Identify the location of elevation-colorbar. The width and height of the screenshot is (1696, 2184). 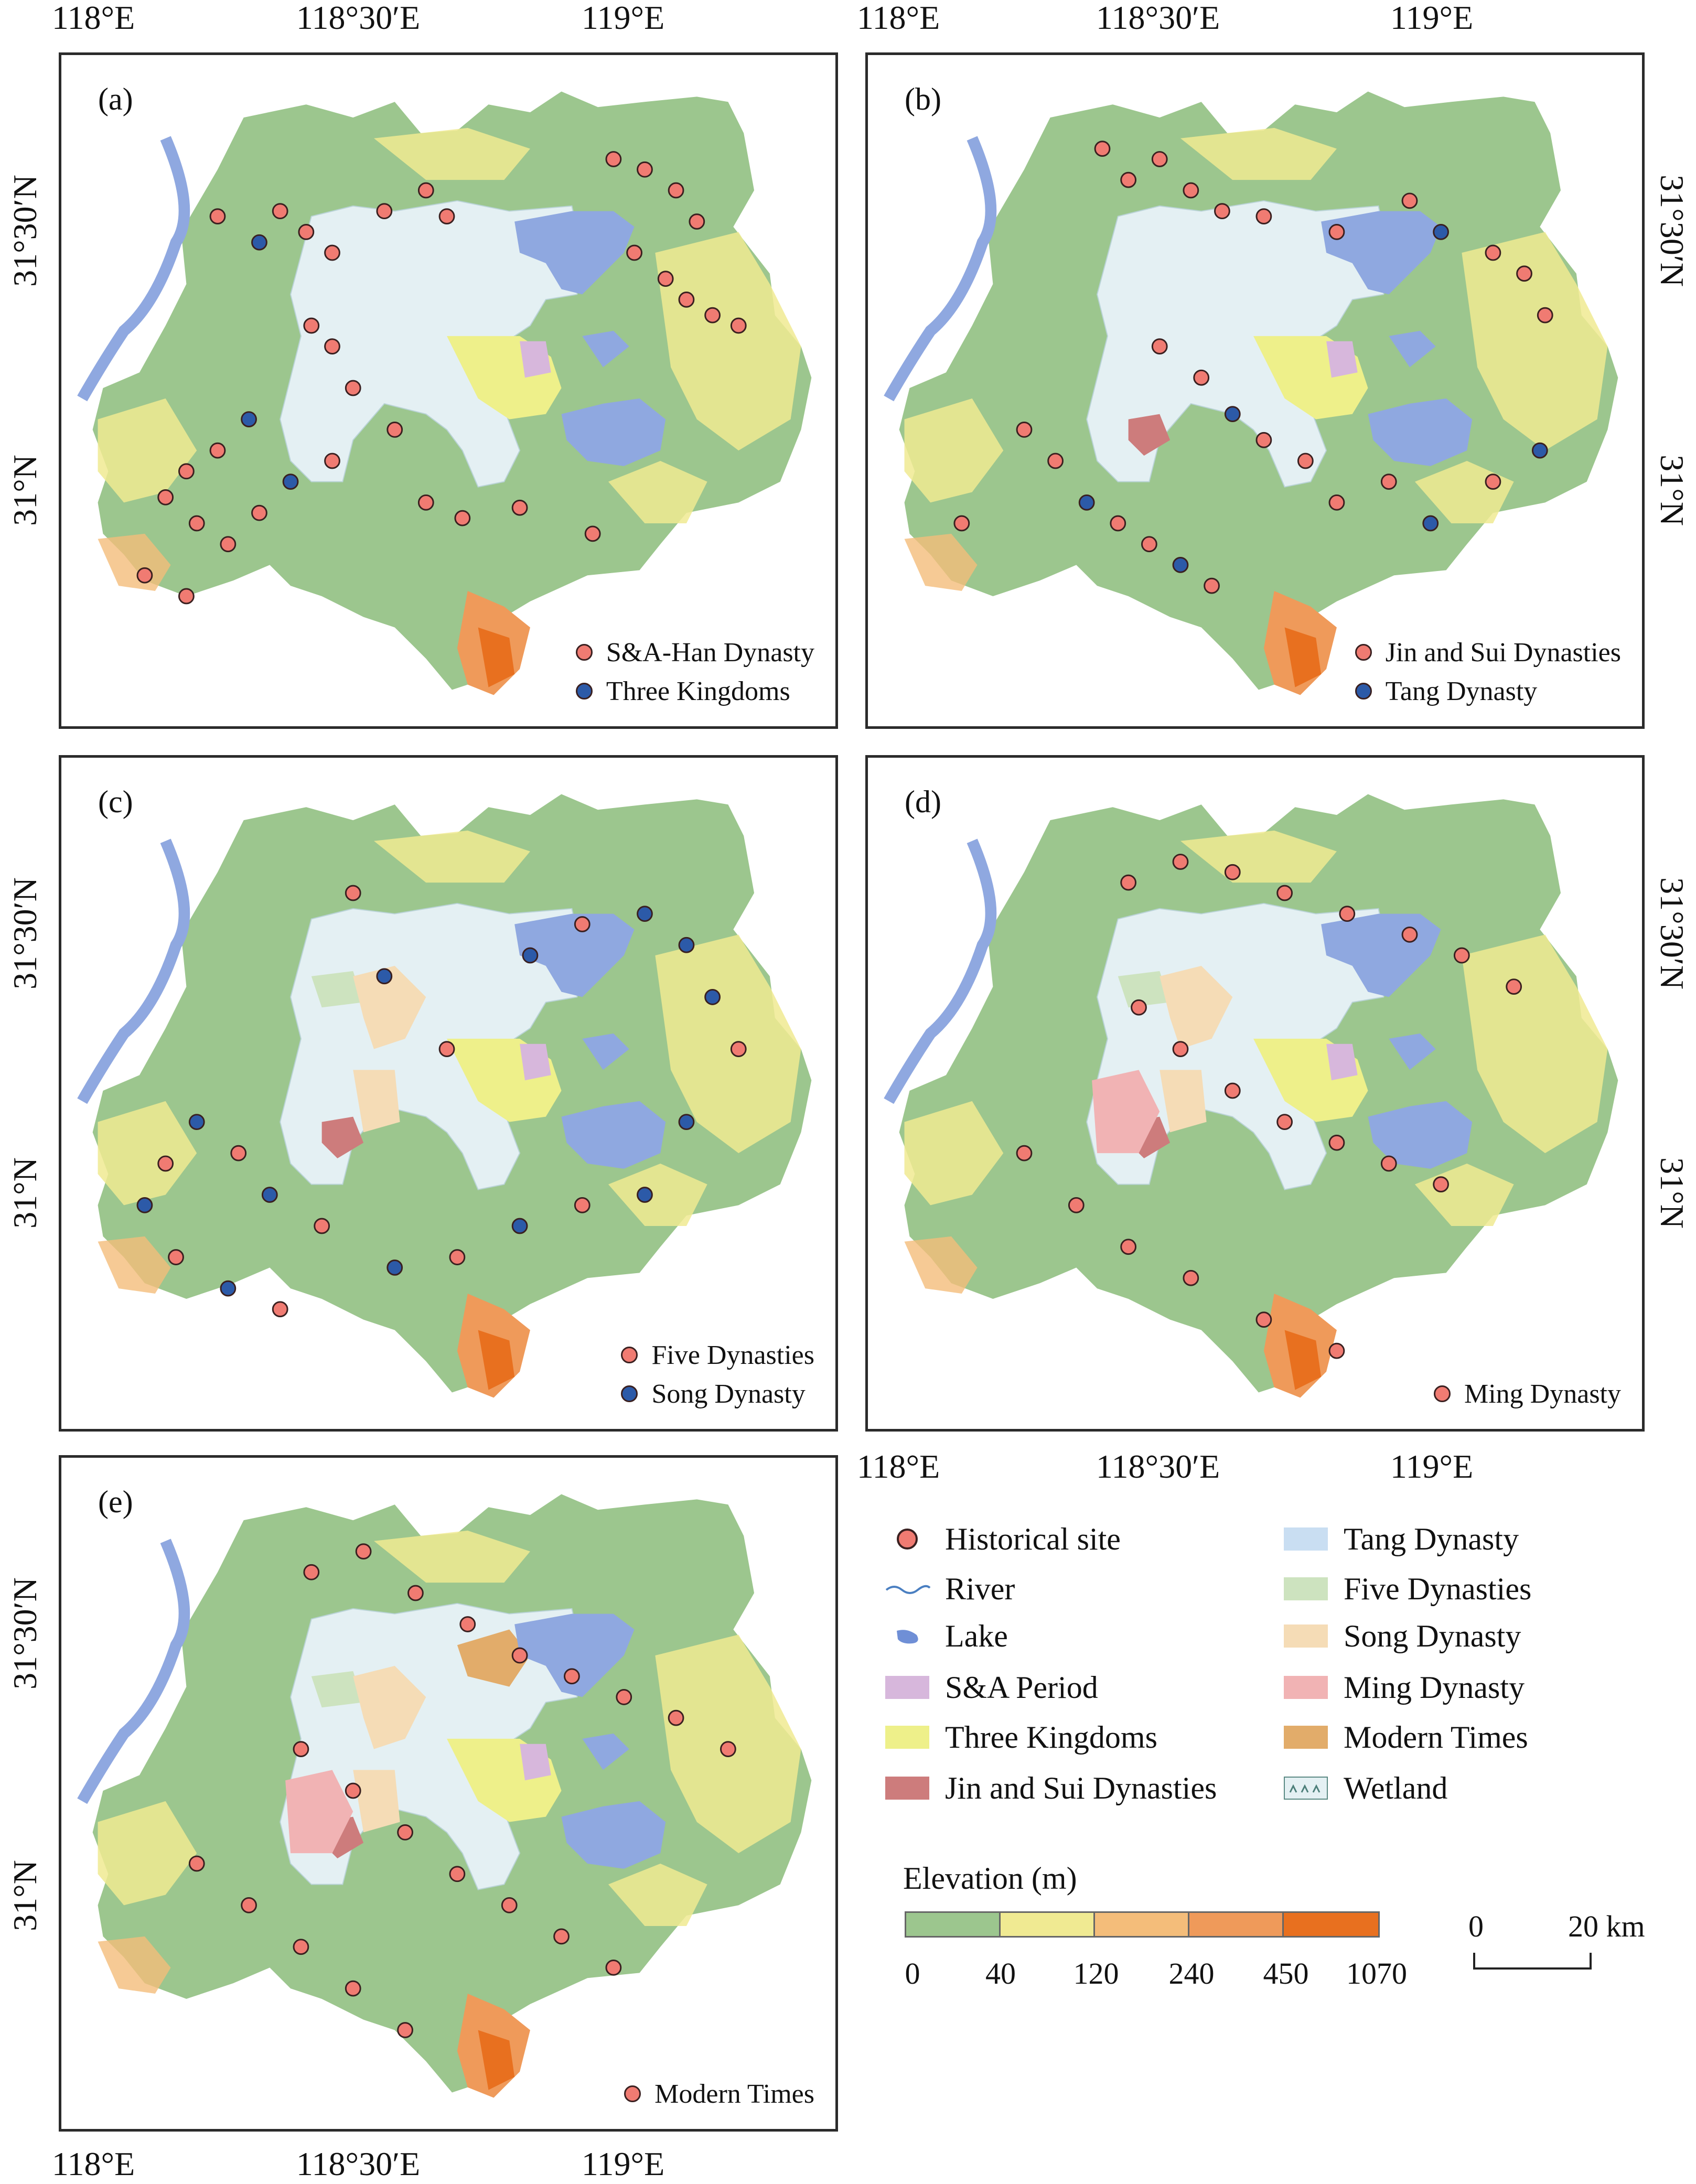
(1142, 1925).